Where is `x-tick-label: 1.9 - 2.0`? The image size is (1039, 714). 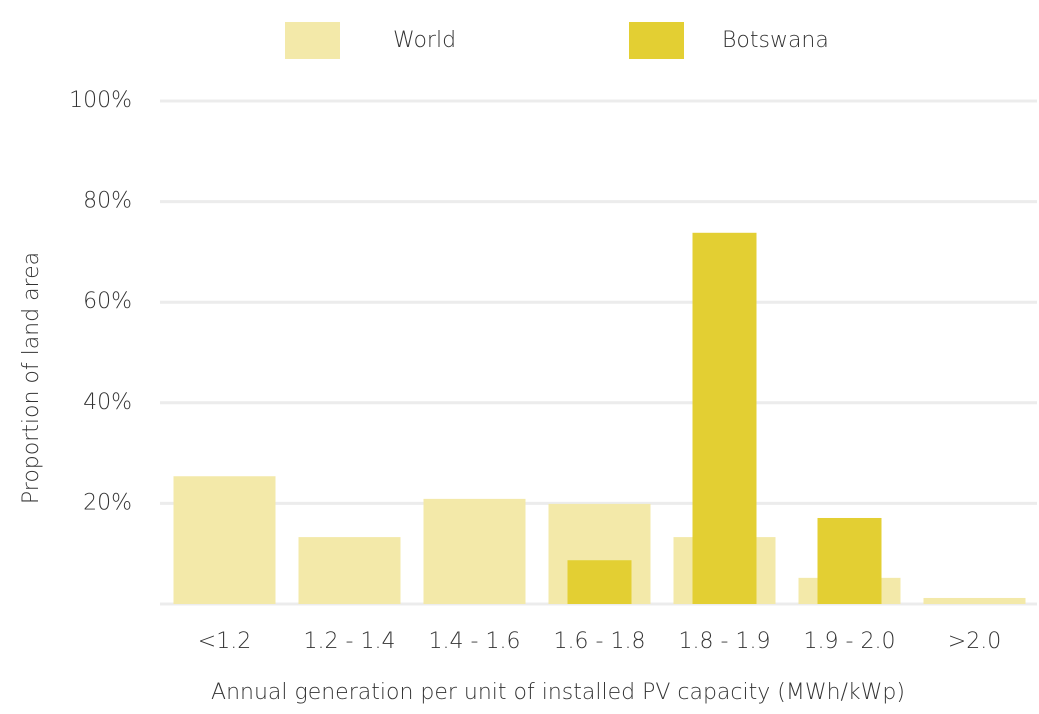 x-tick-label: 1.9 - 2.0 is located at coordinates (850, 641).